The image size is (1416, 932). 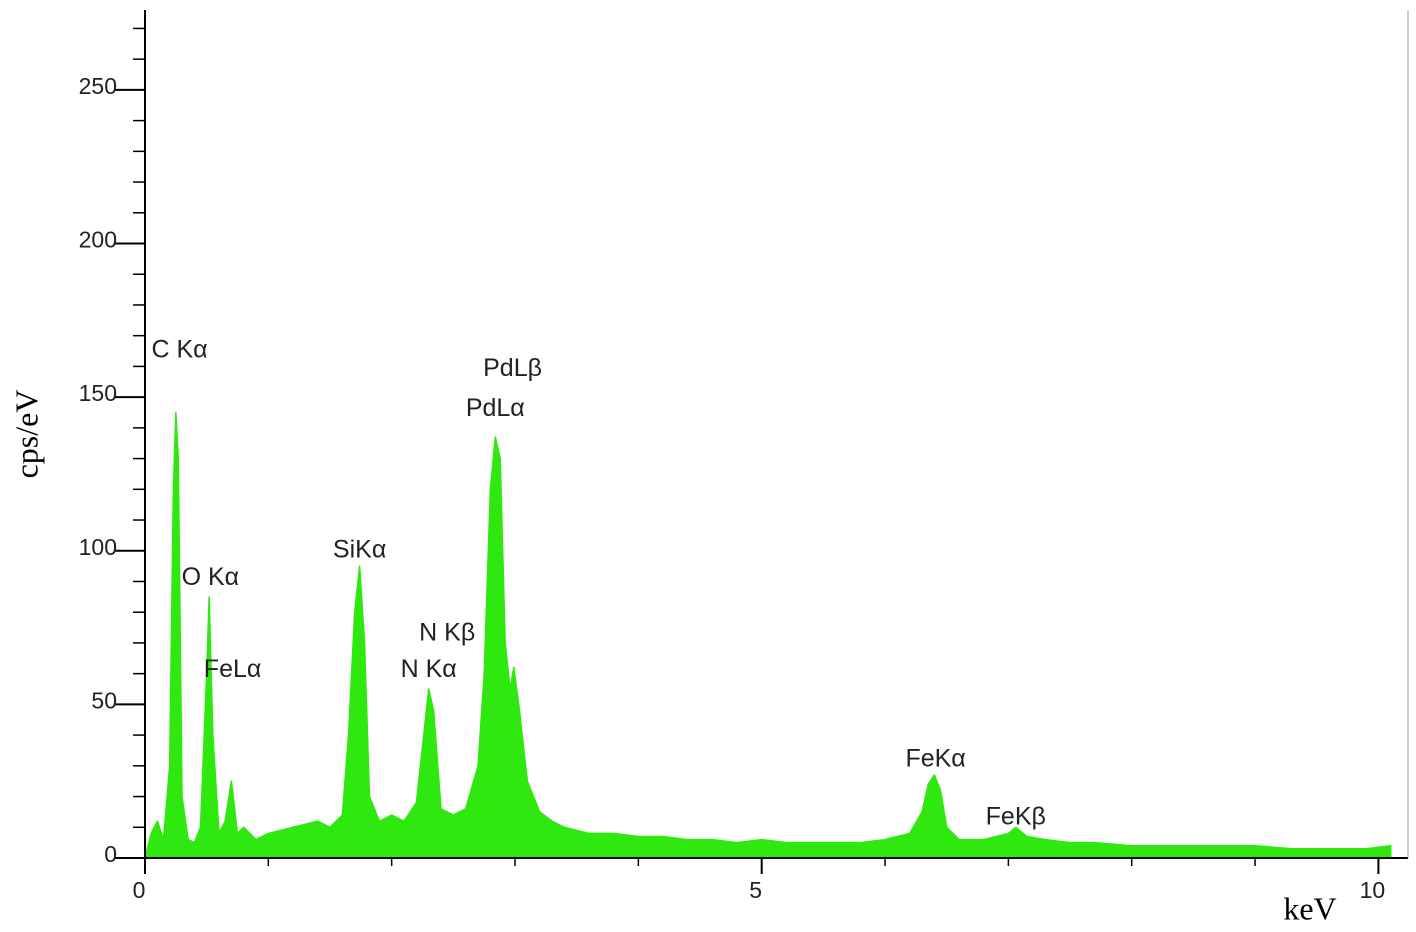 What do you see at coordinates (98, 393) in the screenshot?
I see `y-tick-label: 150` at bounding box center [98, 393].